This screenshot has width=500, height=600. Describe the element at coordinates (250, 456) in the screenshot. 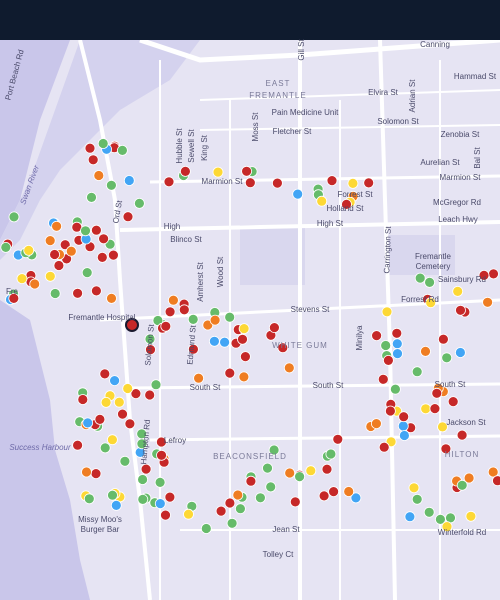

I see `map-label: BEACONSFIELD` at that location.